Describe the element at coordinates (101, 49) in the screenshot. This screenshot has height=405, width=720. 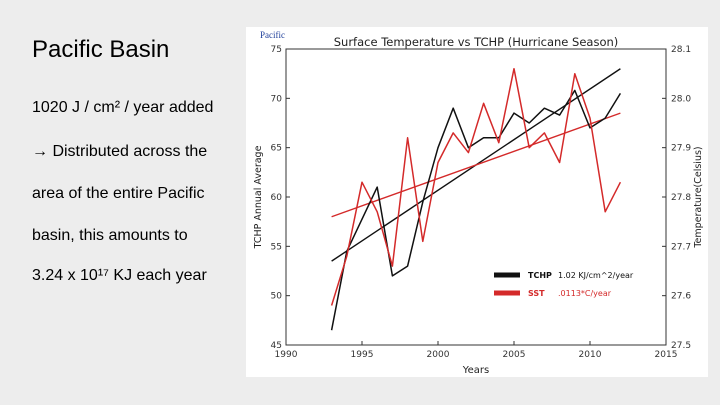
I see `slide-title: Pacific Basin` at that location.